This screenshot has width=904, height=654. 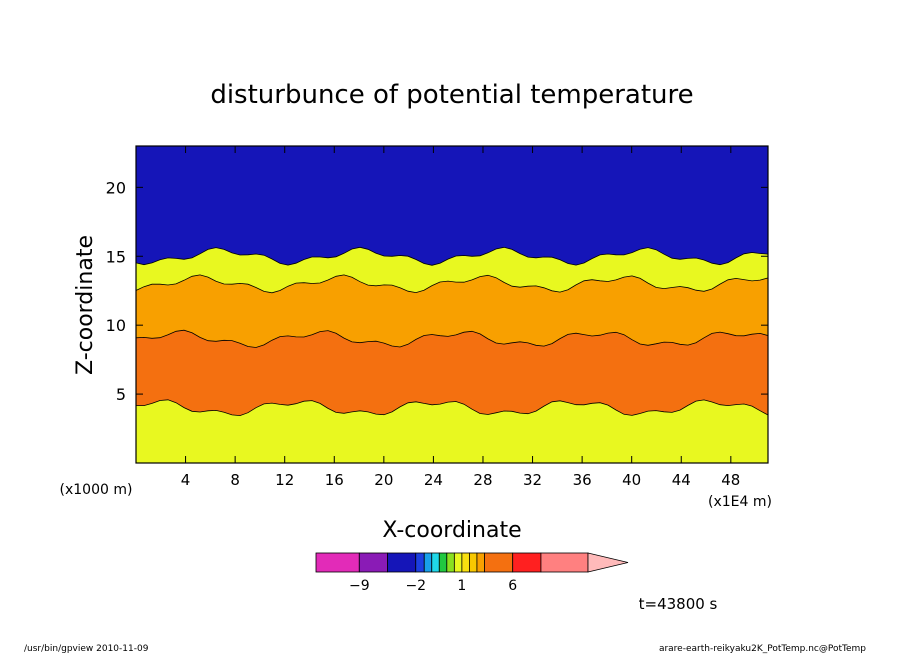 I want to click on y-tick-label: 20, so click(x=116, y=187).